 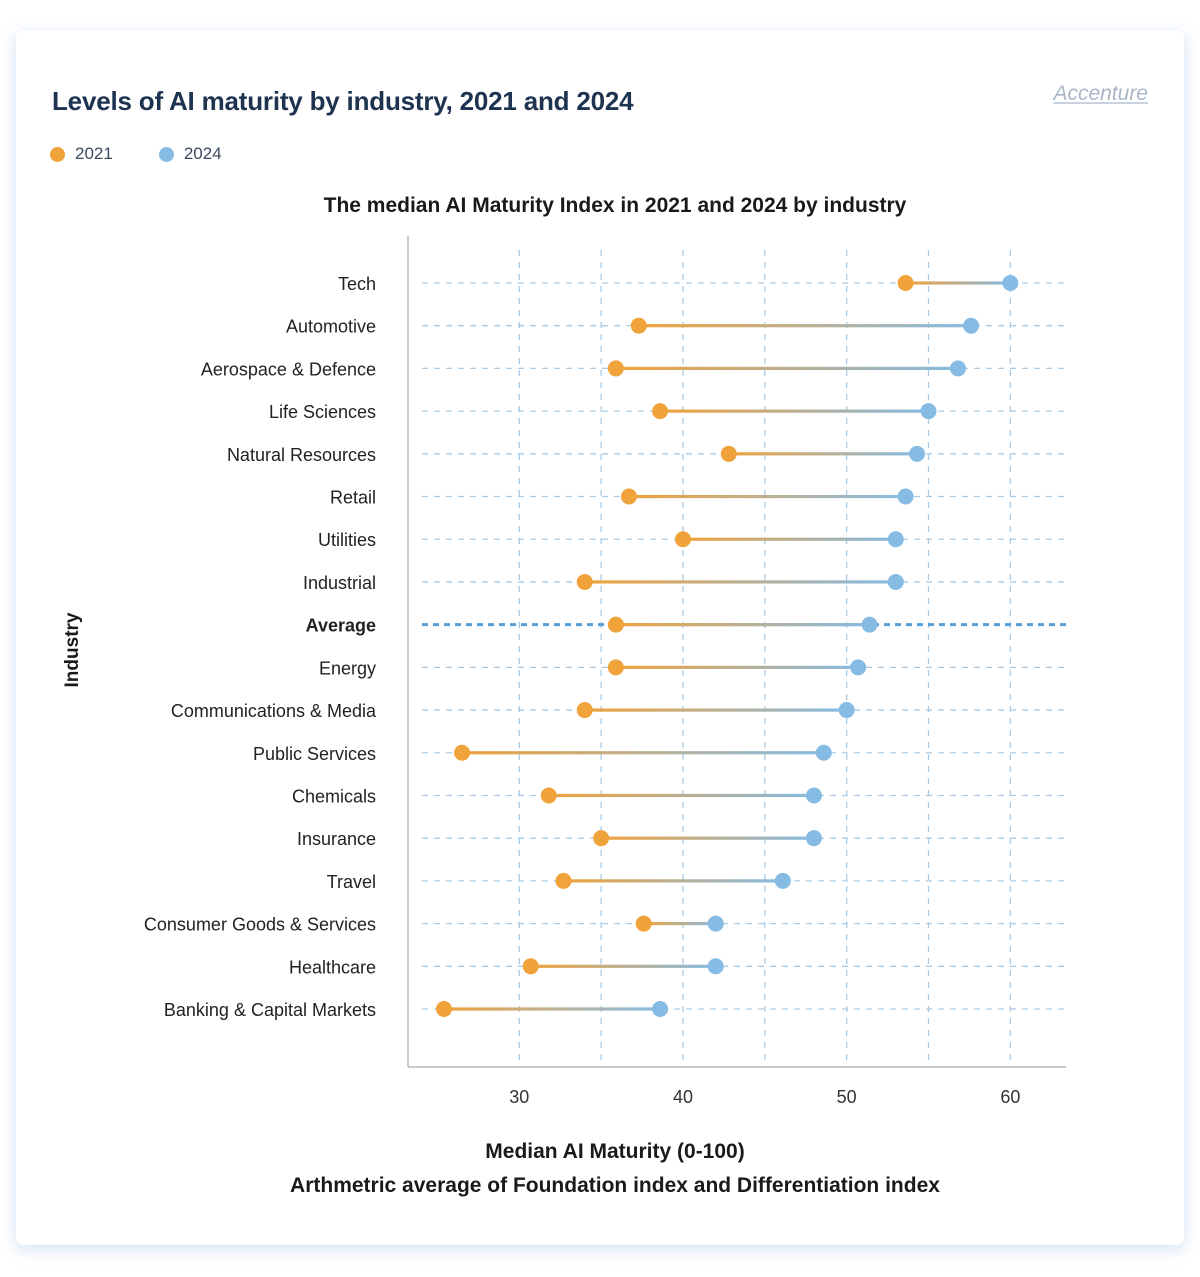 I want to click on legend-item-2021: 2021, so click(x=81, y=154).